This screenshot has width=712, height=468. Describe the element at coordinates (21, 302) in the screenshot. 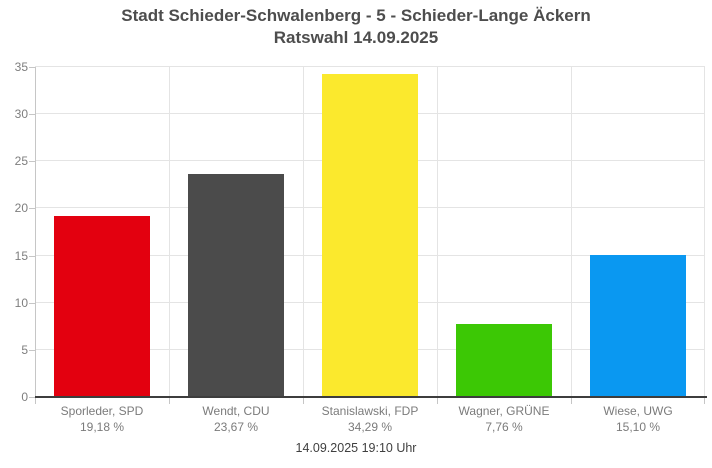

I see `y-axis-tick-label: 10` at that location.